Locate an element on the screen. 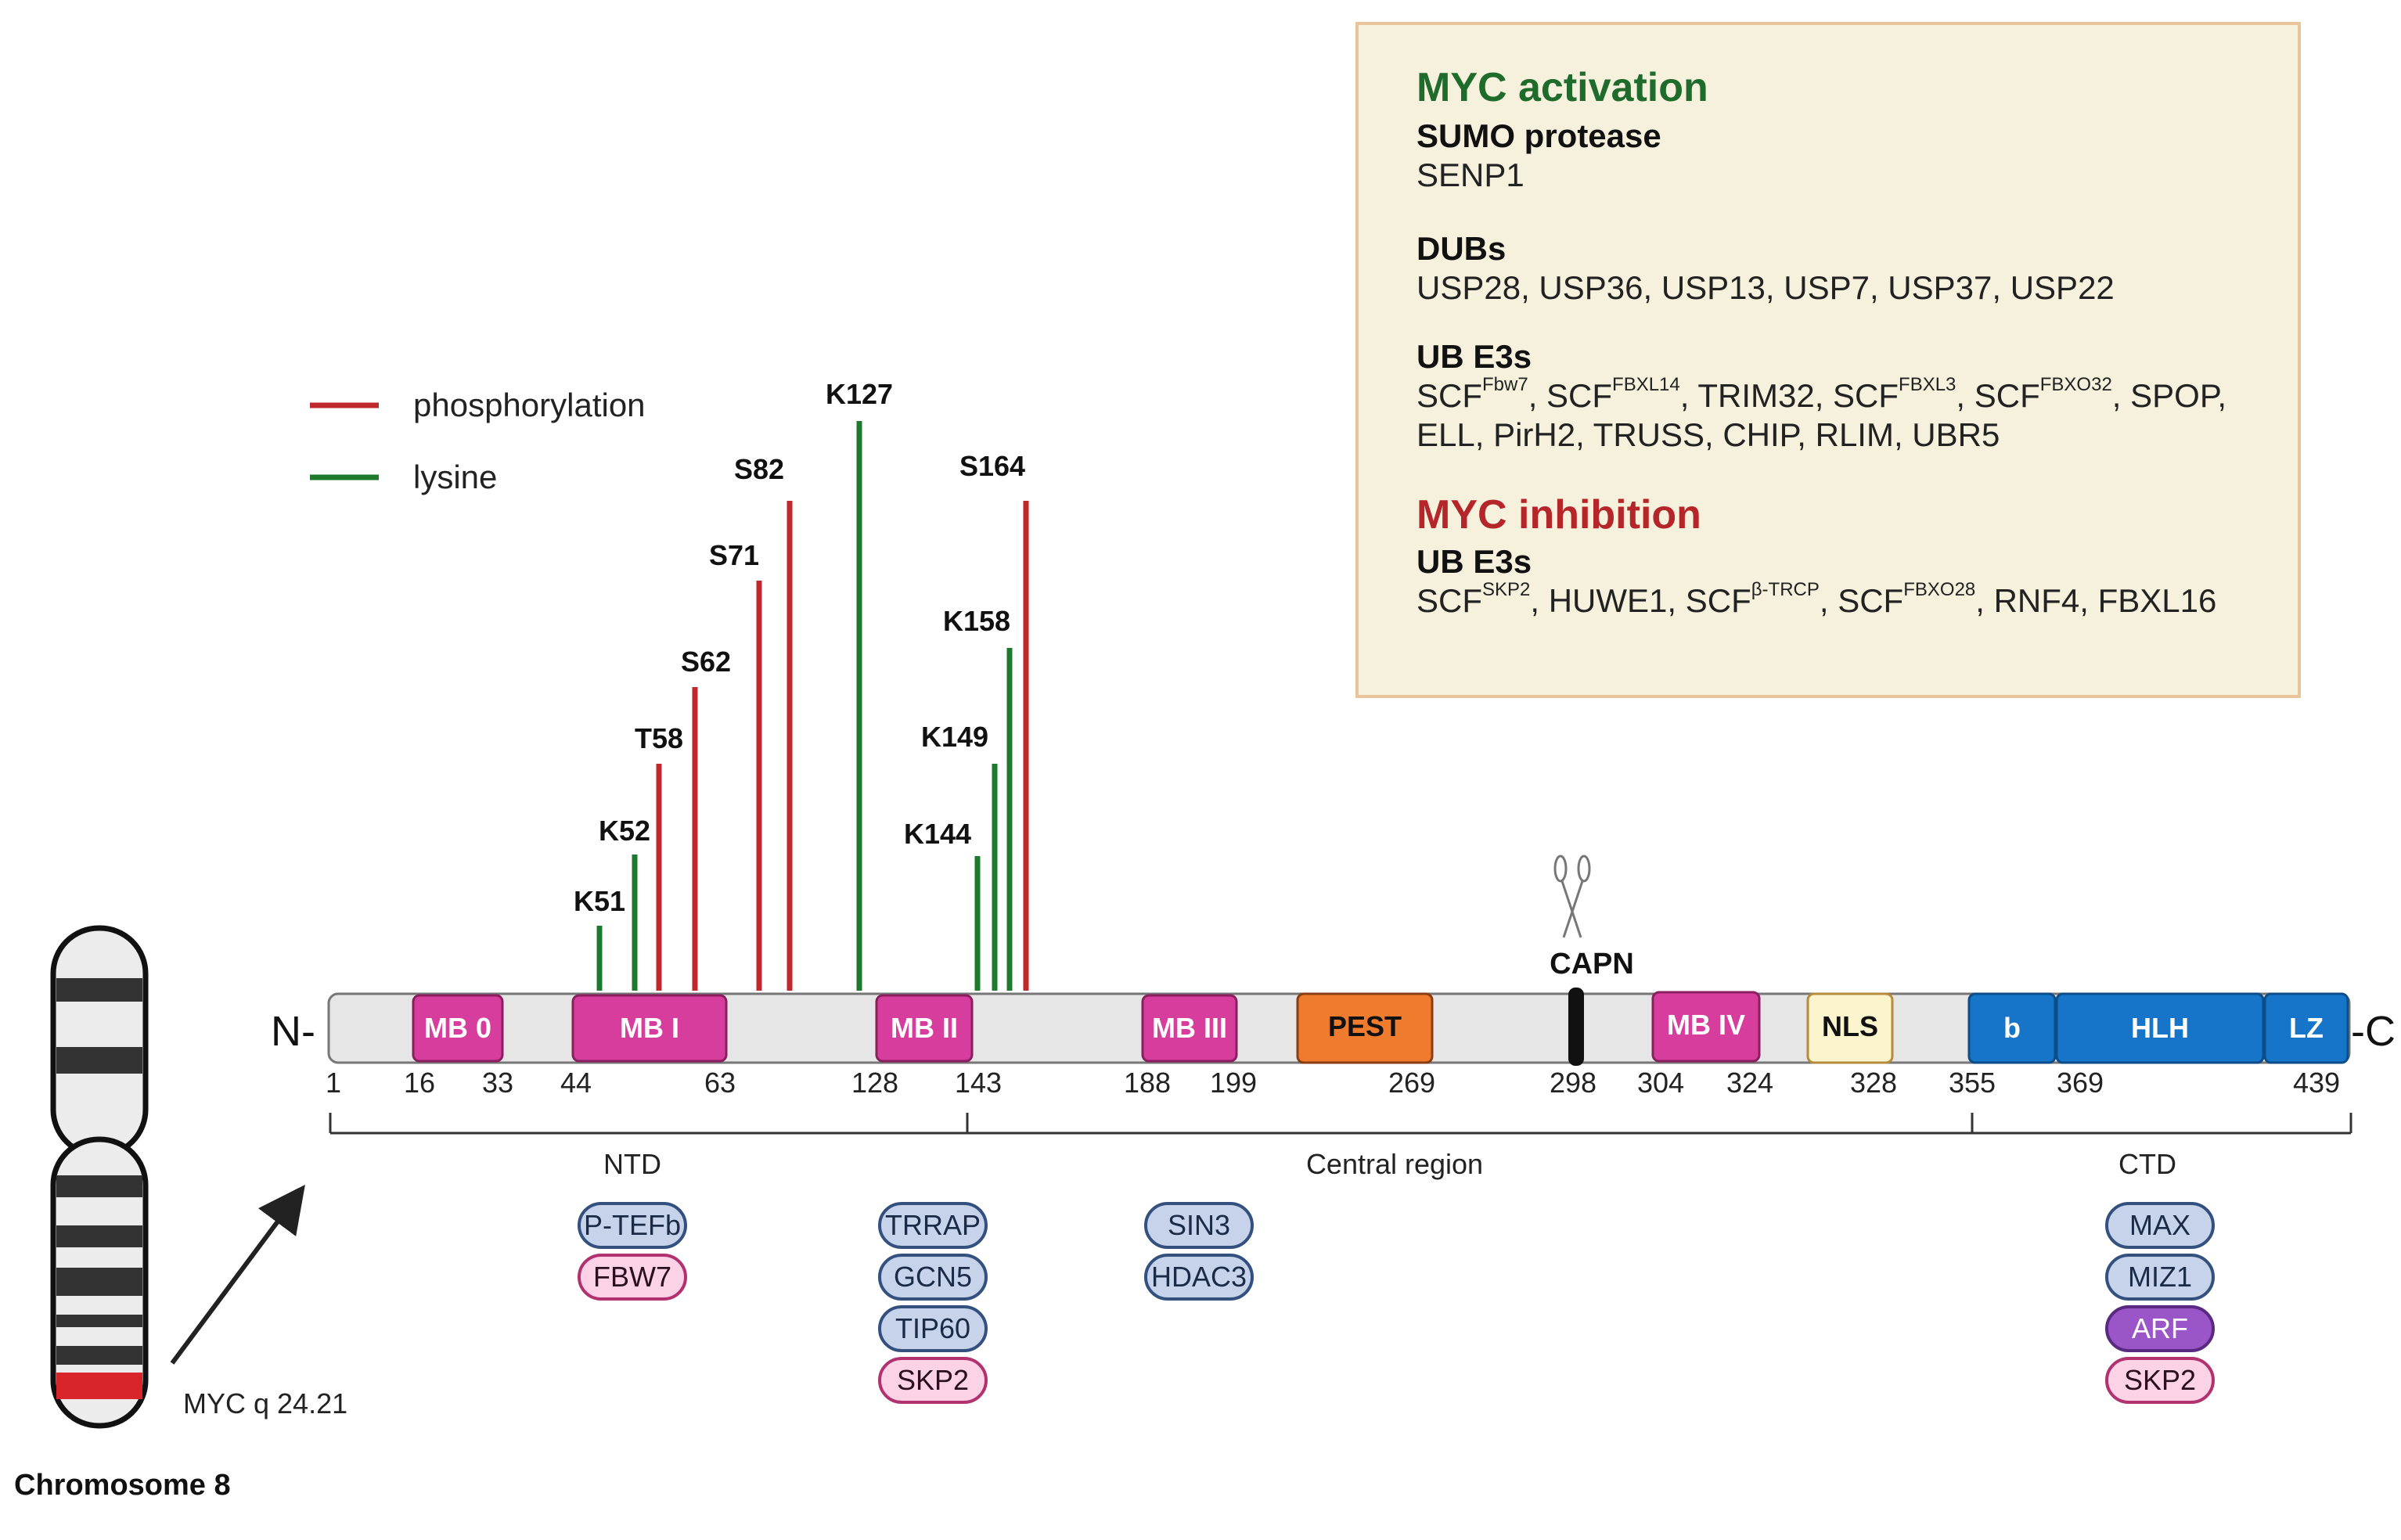 The image size is (2401, 1540). tick-199: 199 is located at coordinates (1233, 1083).